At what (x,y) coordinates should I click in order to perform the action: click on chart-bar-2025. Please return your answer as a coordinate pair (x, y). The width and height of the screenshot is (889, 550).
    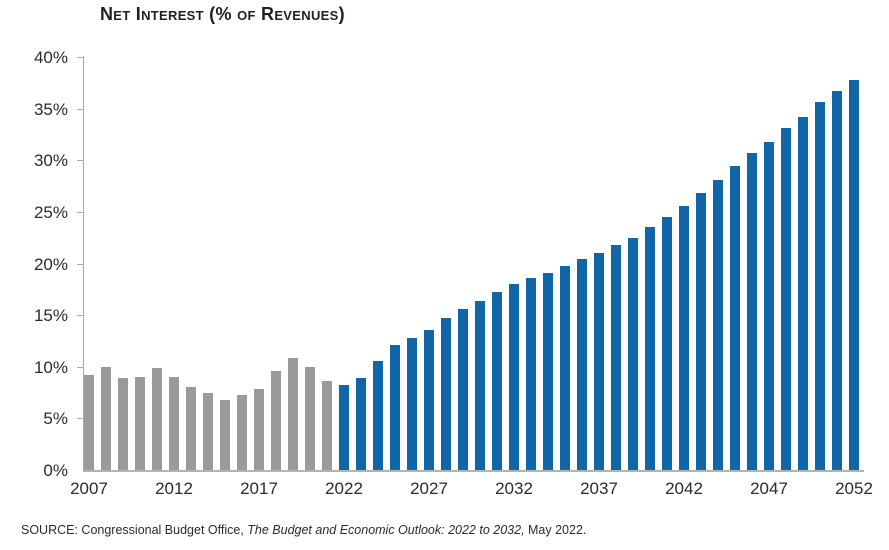
    Looking at the image, I should click on (395, 407).